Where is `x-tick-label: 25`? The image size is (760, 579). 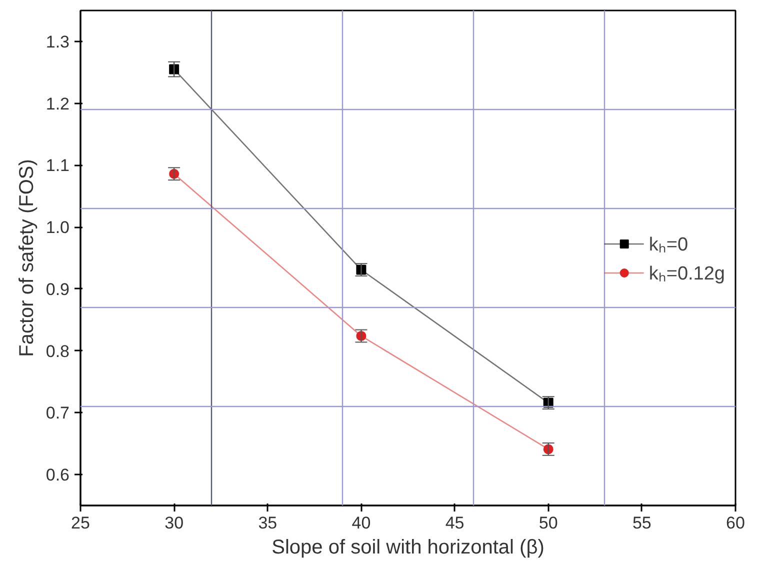
x-tick-label: 25 is located at coordinates (80, 523).